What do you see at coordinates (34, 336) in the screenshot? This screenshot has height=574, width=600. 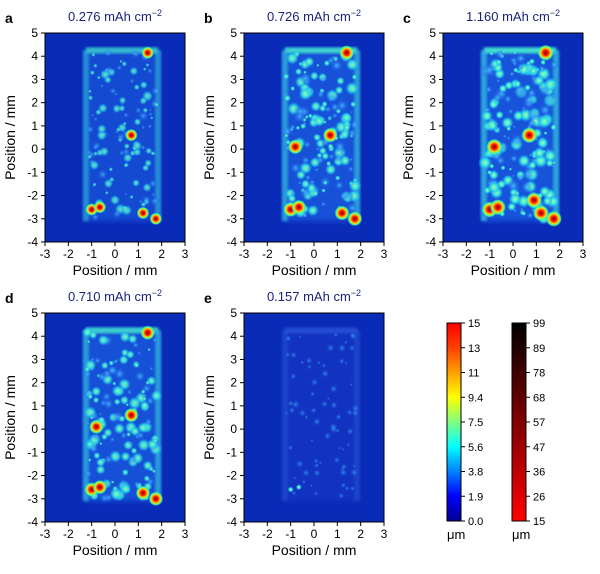 I see `y-tick-label: 4` at bounding box center [34, 336].